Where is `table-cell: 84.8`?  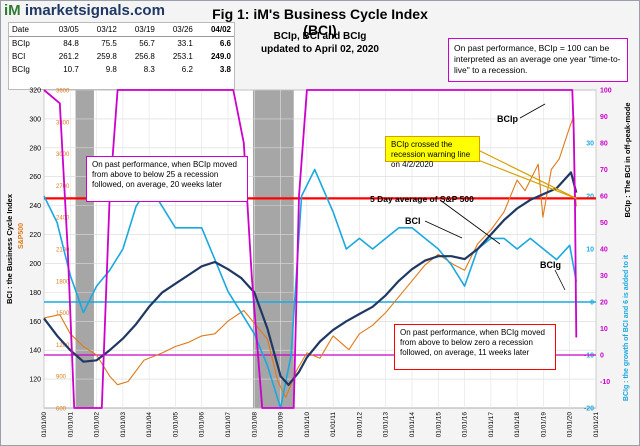
table-cell: 84.8 is located at coordinates (71, 43).